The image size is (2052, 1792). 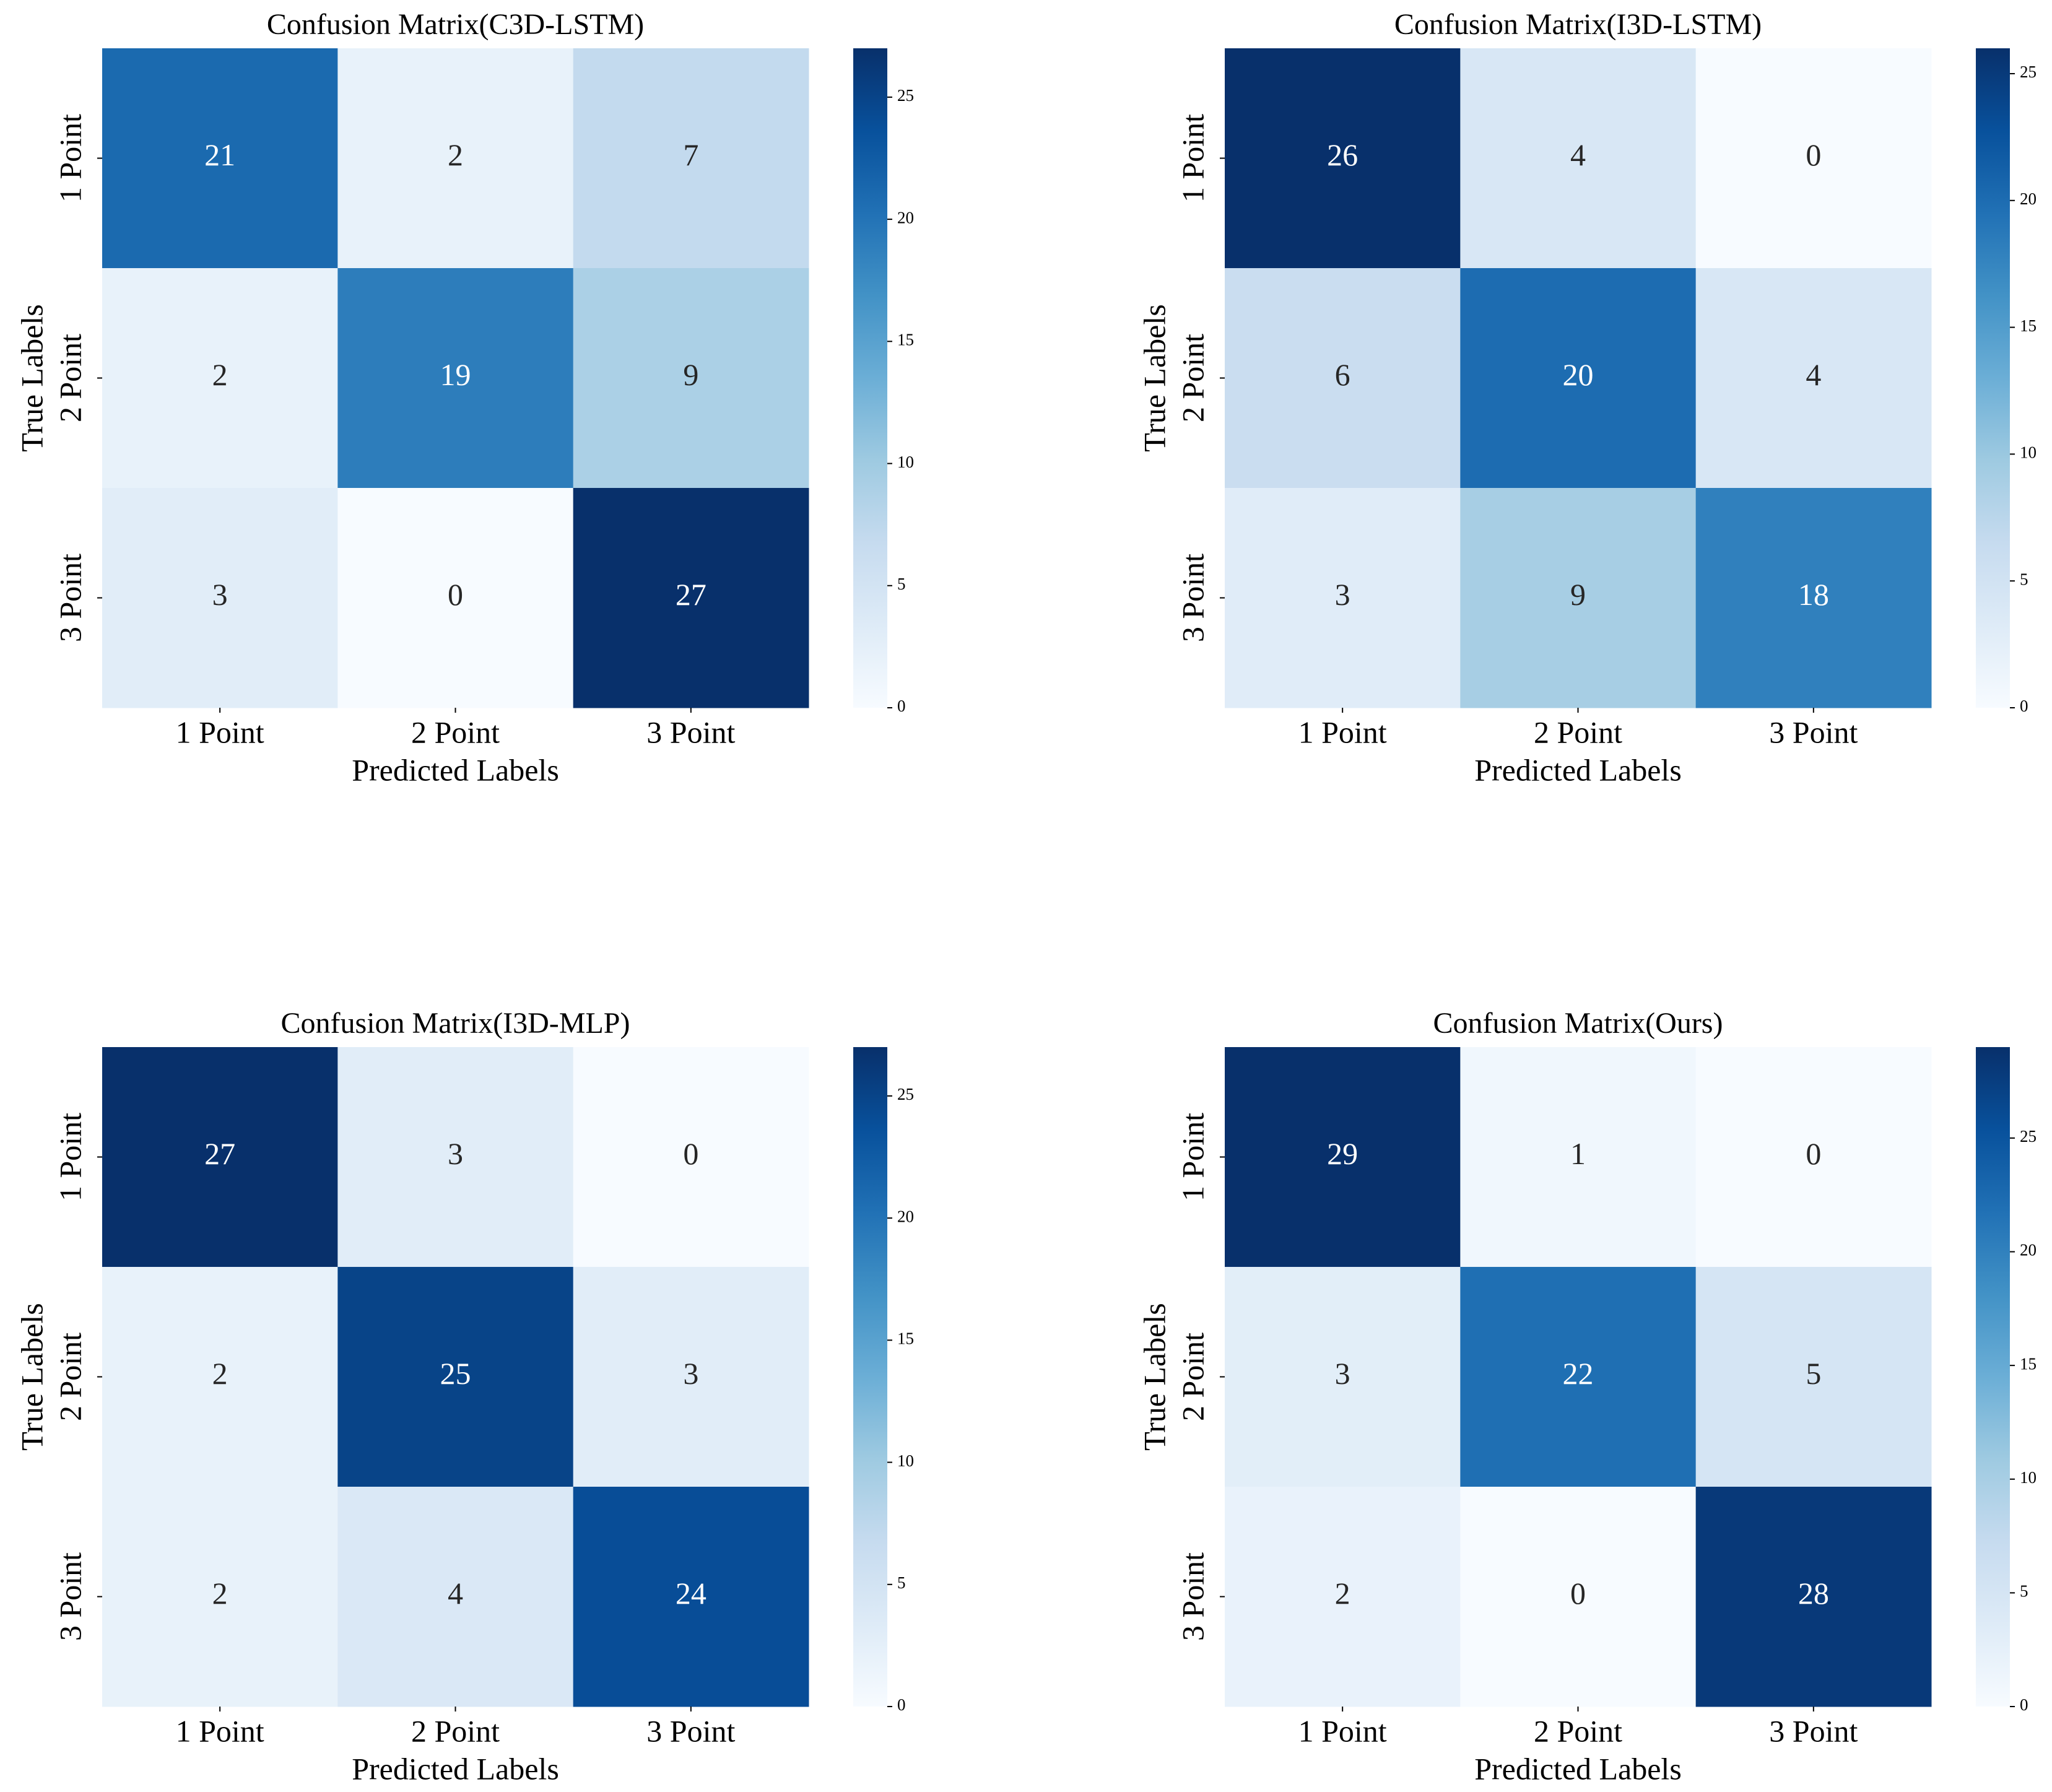 What do you see at coordinates (1578, 594) in the screenshot?
I see `cell-label: 9` at bounding box center [1578, 594].